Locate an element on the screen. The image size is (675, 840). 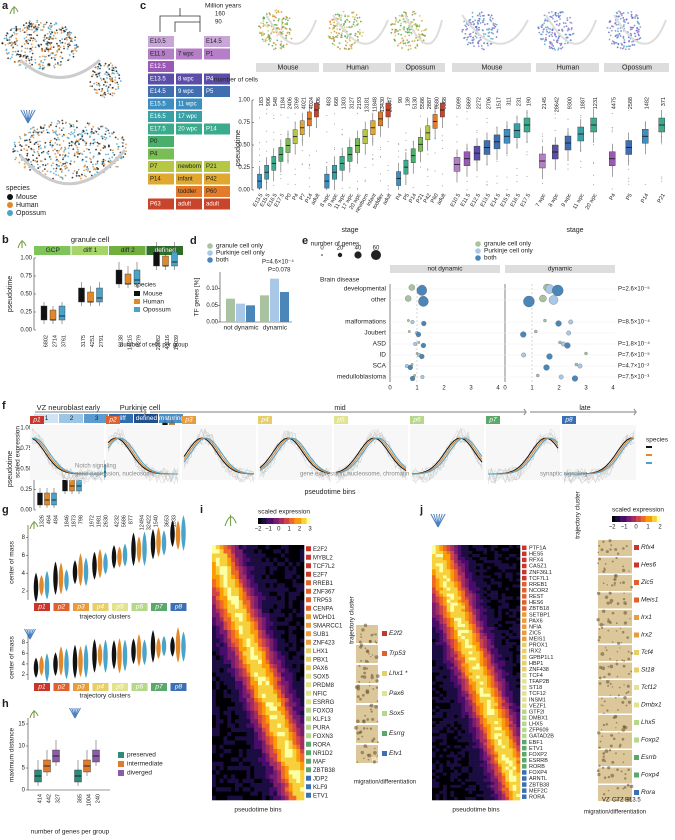
bar is located at coordinates (274, 300).